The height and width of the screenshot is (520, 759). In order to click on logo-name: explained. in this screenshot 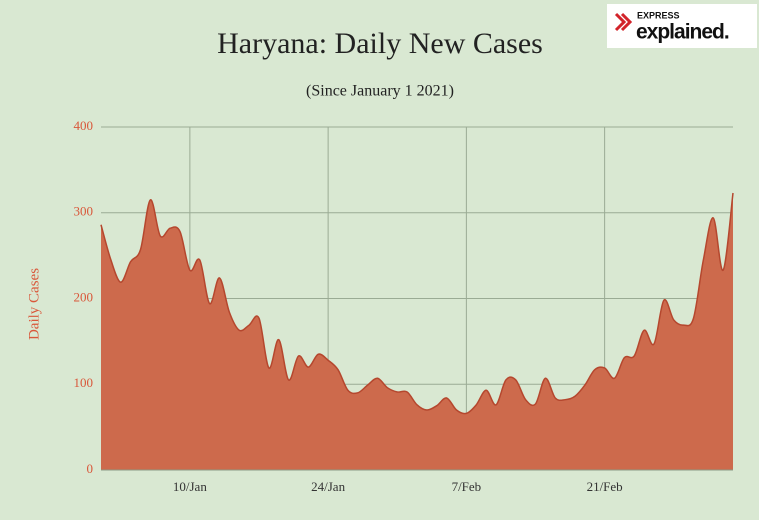, I will do `click(682, 32)`.